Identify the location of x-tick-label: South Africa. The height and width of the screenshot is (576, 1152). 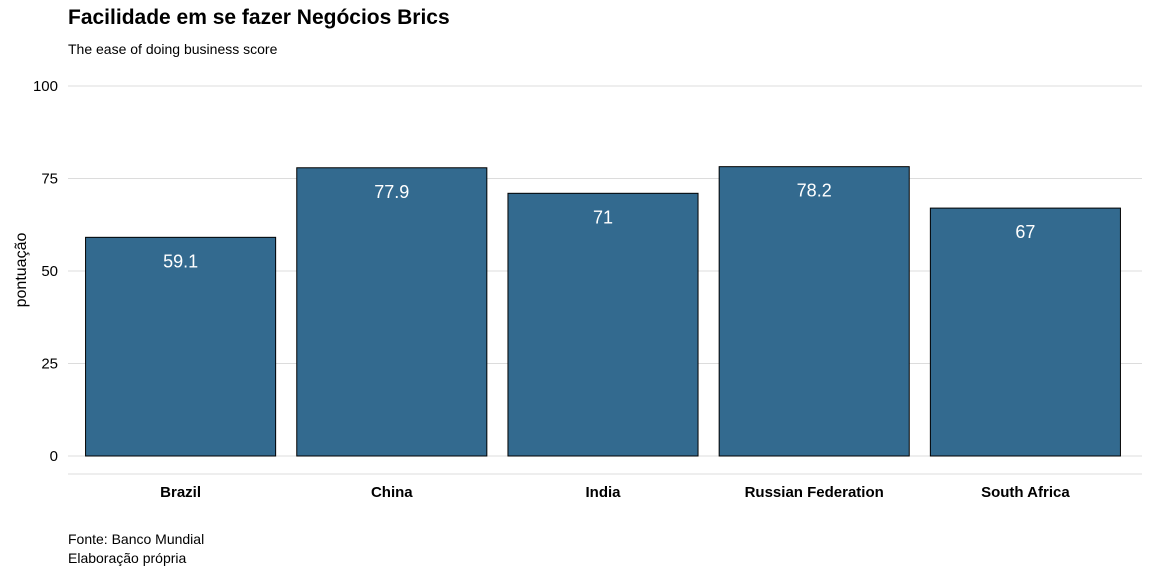
(1025, 492).